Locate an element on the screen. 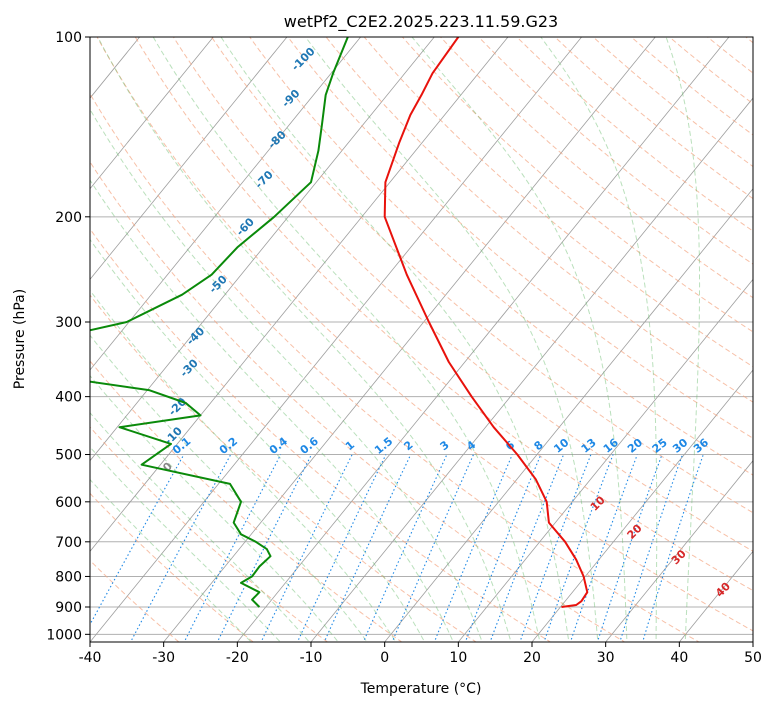 The height and width of the screenshot is (708, 775). x-tick-label: -40 is located at coordinates (90, 658).